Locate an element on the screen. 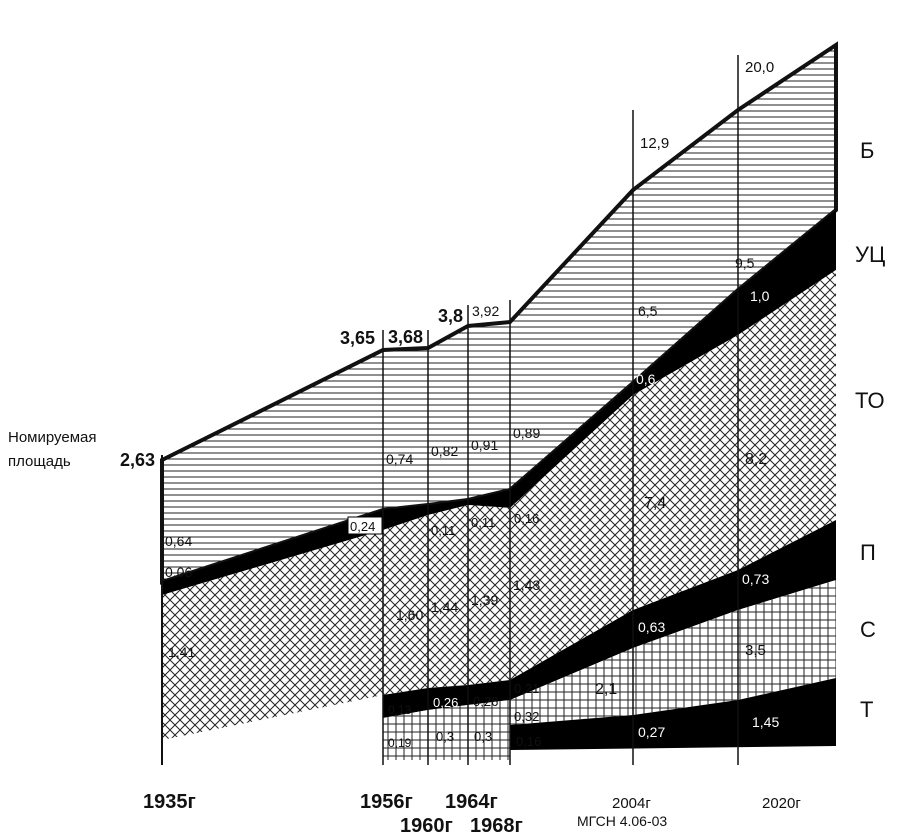  data-label: 0,89 is located at coordinates (526, 433).